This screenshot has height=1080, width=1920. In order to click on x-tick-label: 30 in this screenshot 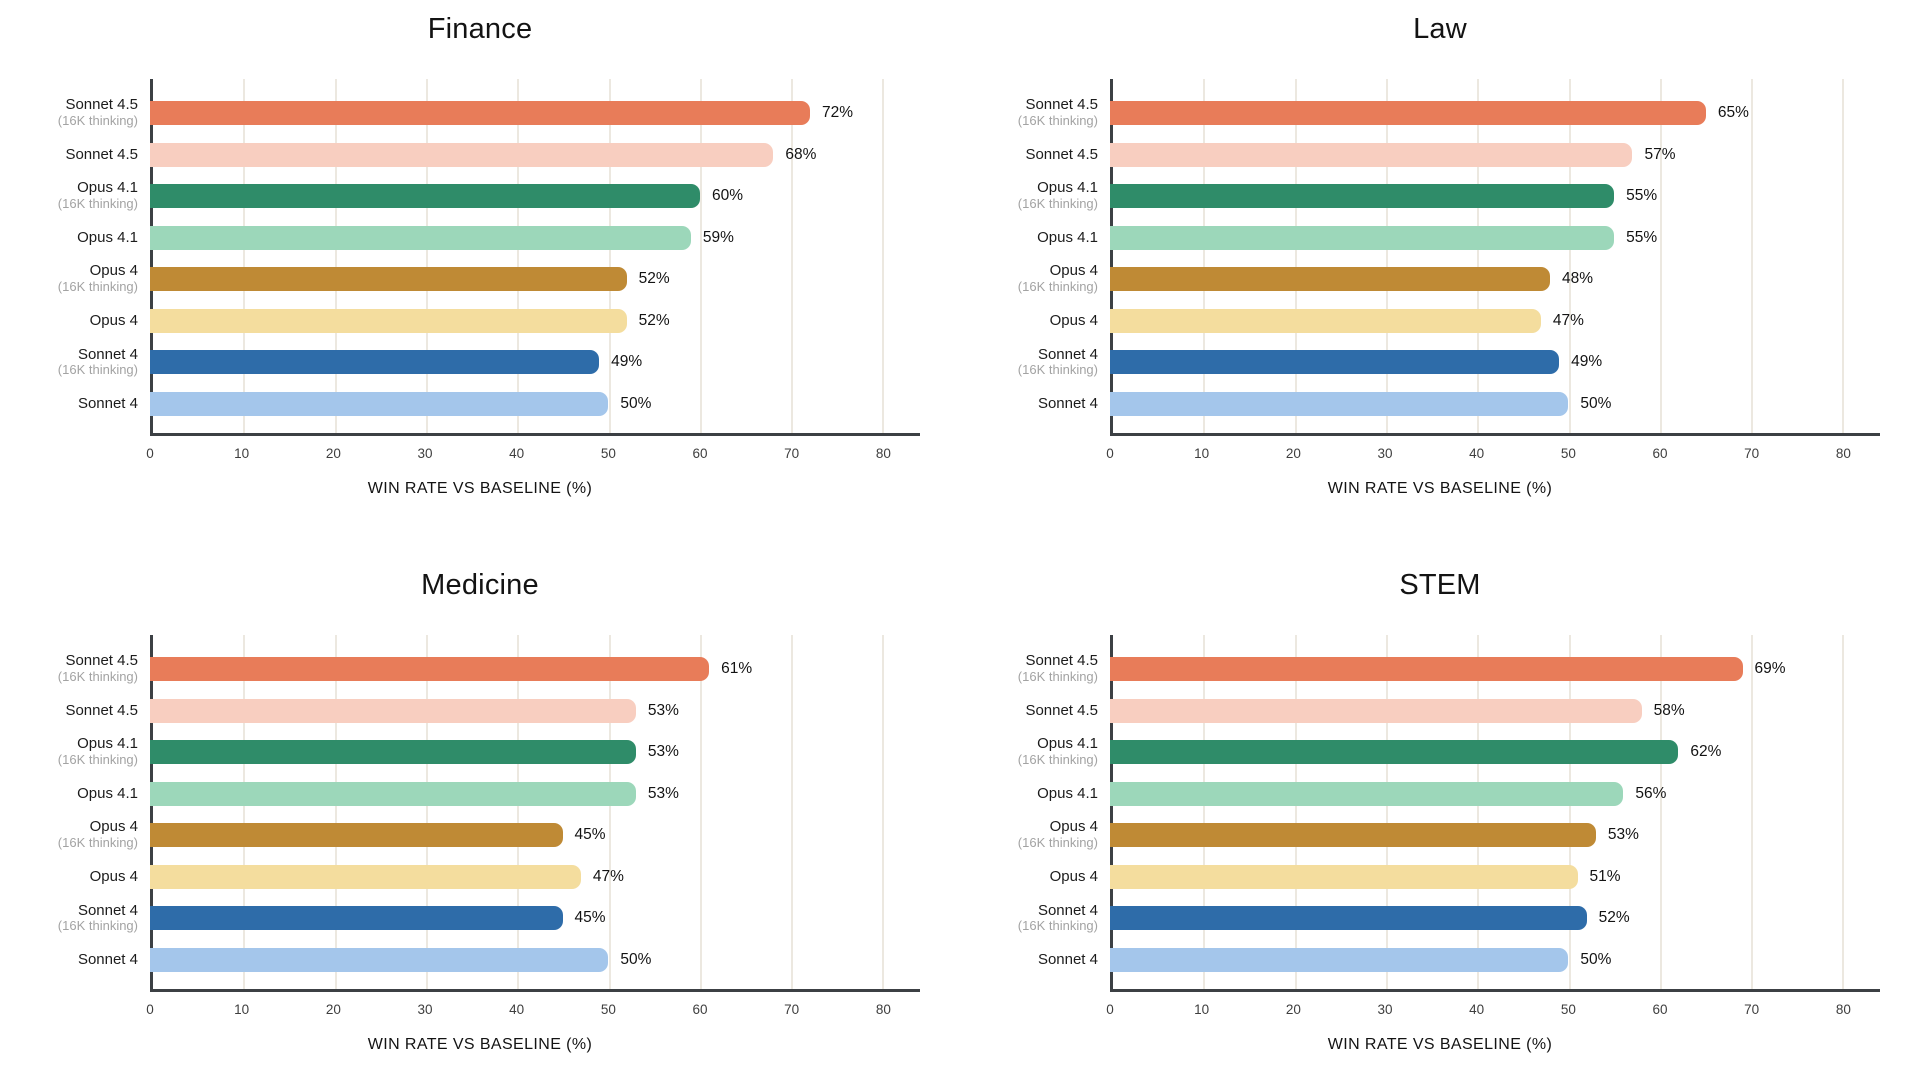, I will do `click(425, 1009)`.